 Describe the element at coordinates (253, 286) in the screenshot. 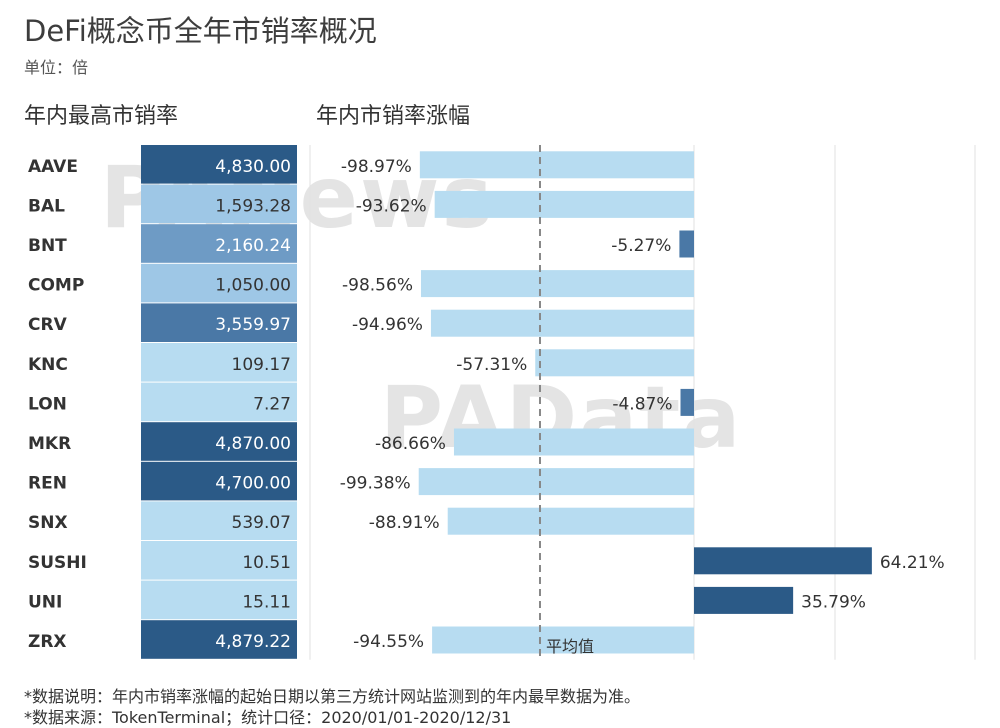

I see `ps-value-label: 1,050.00` at that location.